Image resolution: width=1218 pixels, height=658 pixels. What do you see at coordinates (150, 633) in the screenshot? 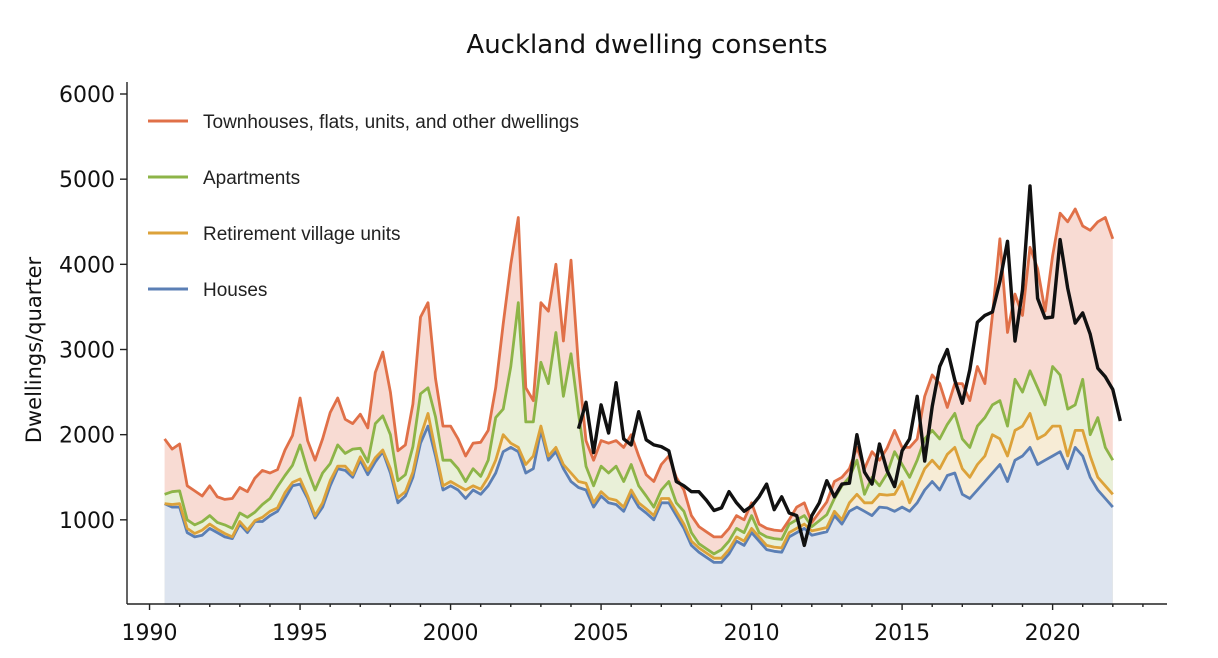
I see `x-tick-label: 1990` at bounding box center [150, 633].